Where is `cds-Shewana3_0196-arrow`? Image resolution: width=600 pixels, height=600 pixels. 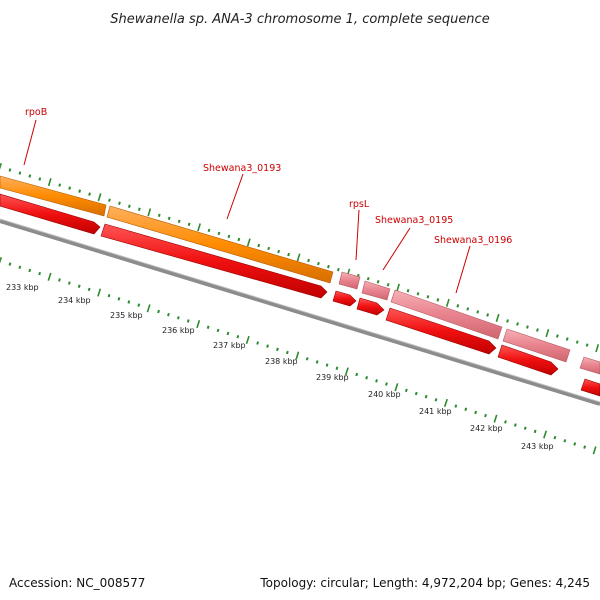
cds-Shewana3_0196-arrow is located at coordinates (441, 331).